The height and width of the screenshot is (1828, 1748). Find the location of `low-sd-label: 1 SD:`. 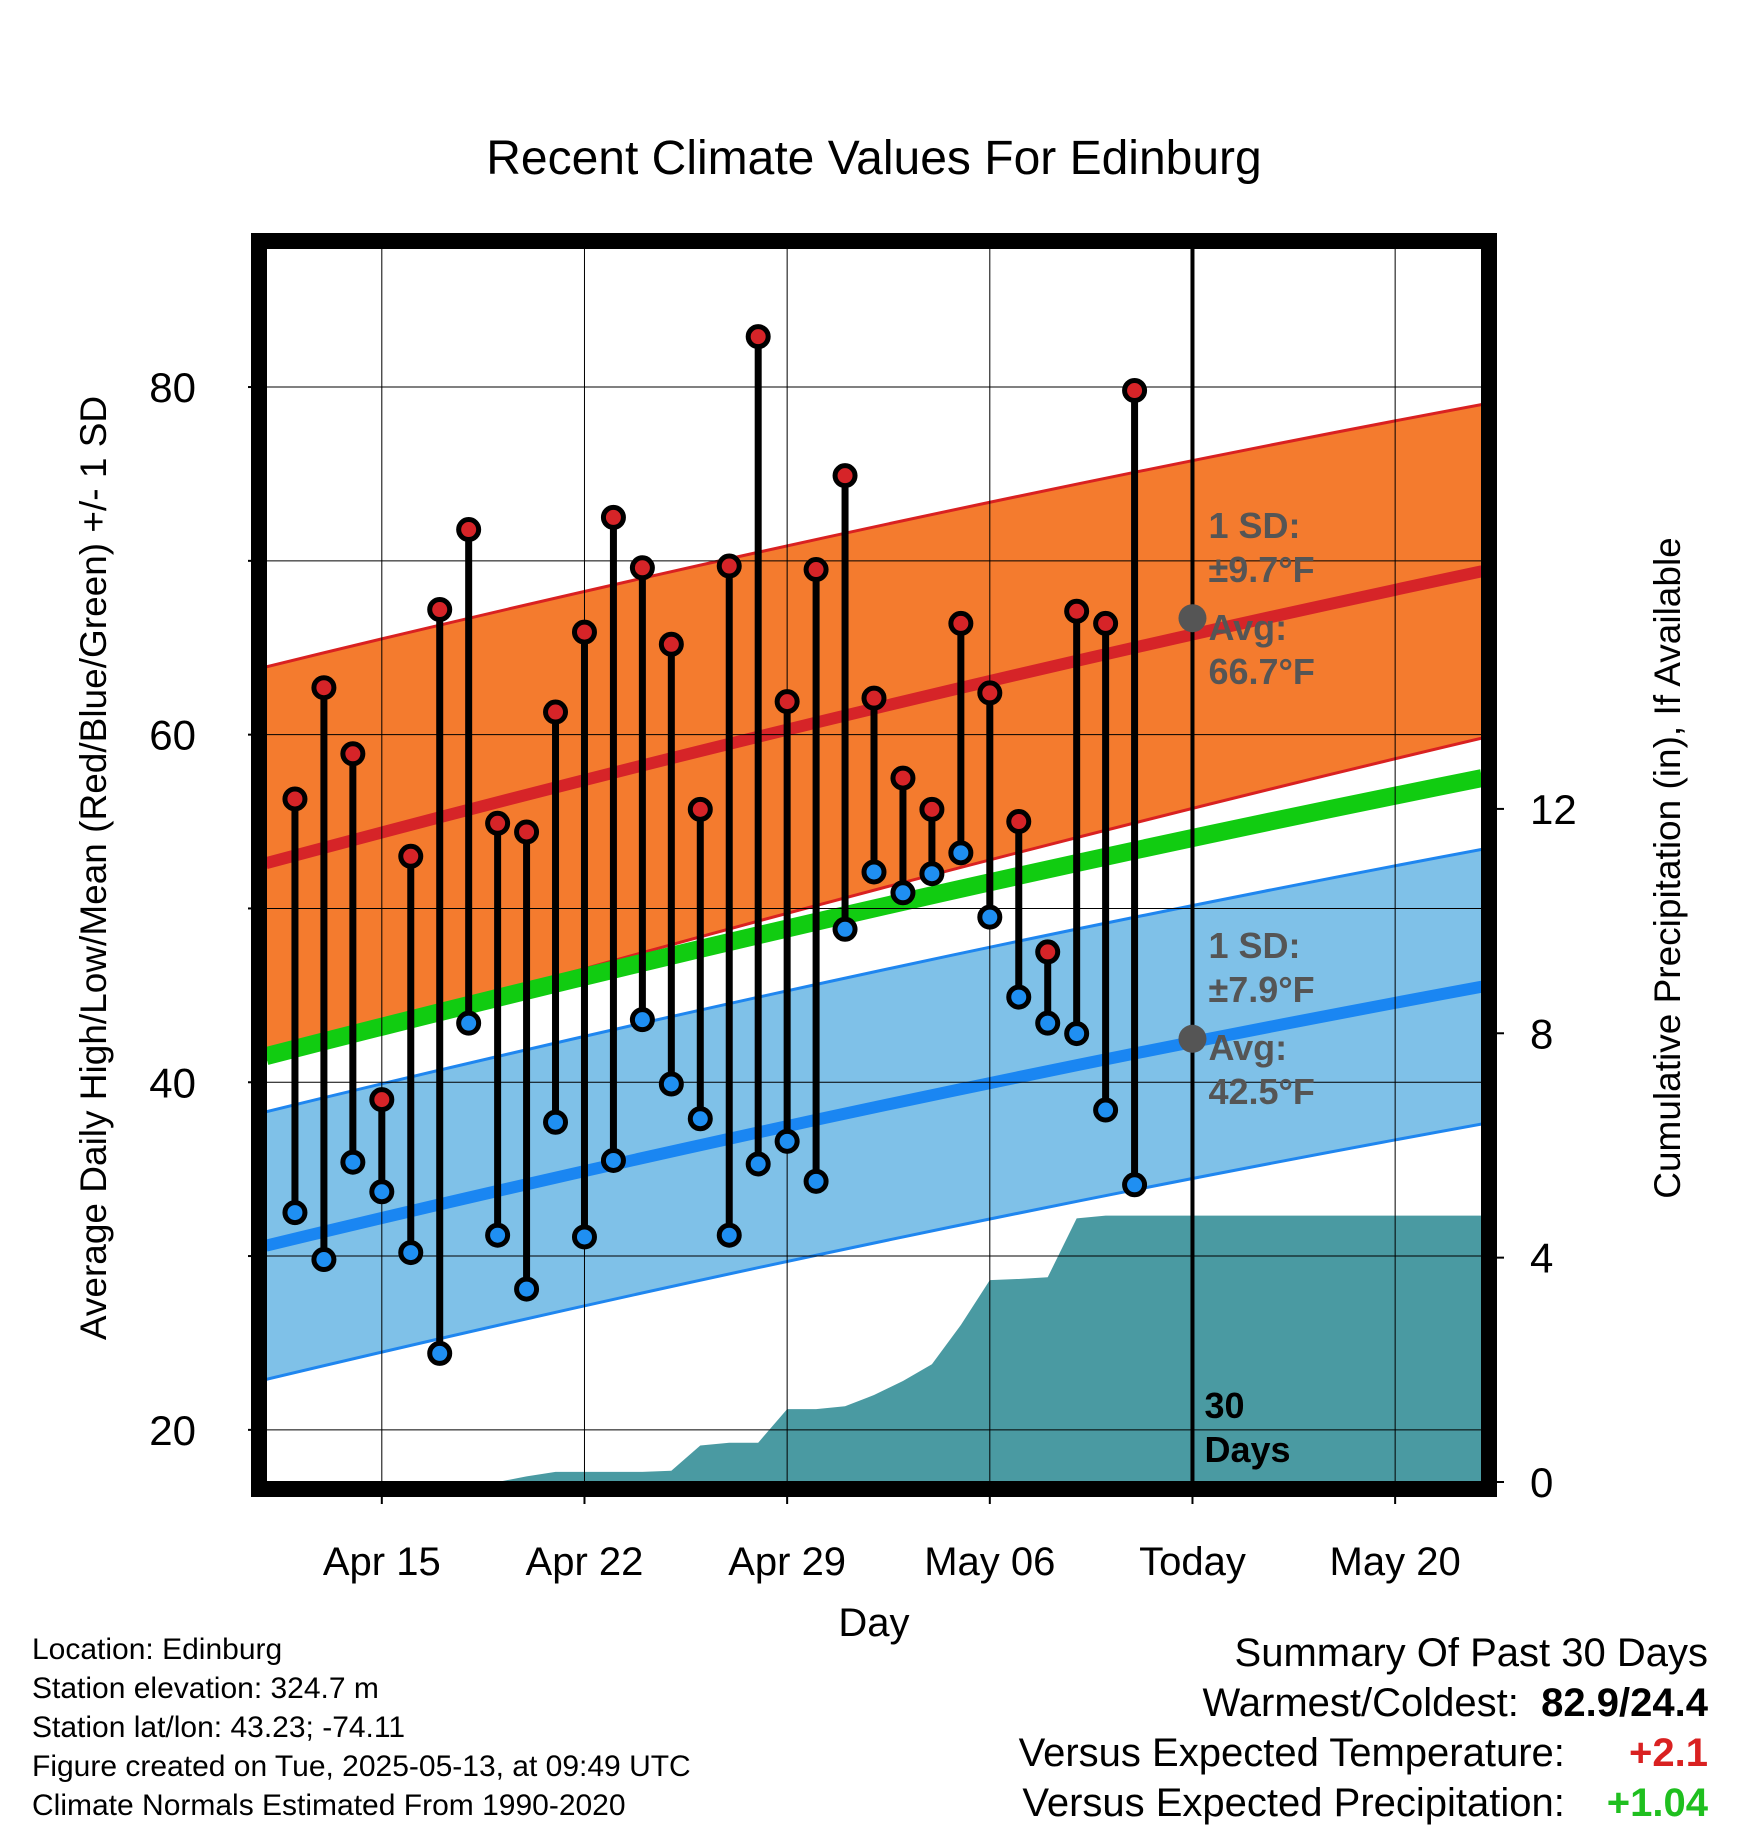

low-sd-label: 1 SD: is located at coordinates (1254, 945).